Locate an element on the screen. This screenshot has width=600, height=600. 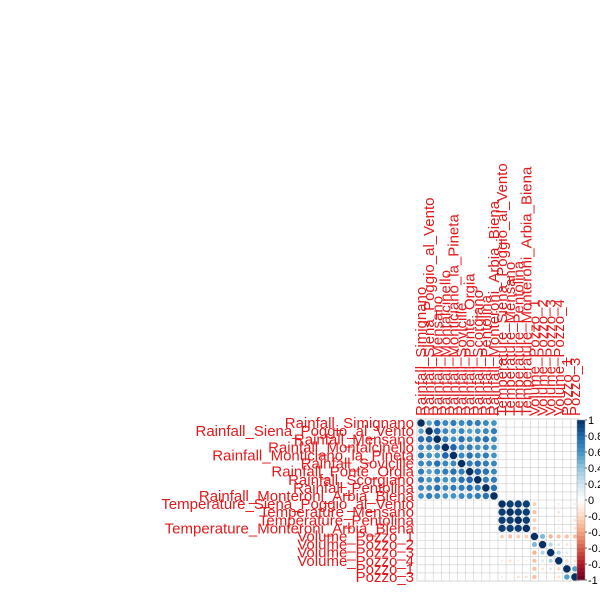
row-label: Rainfall_Monteroni_Arbia_Biena is located at coordinates (307, 496).